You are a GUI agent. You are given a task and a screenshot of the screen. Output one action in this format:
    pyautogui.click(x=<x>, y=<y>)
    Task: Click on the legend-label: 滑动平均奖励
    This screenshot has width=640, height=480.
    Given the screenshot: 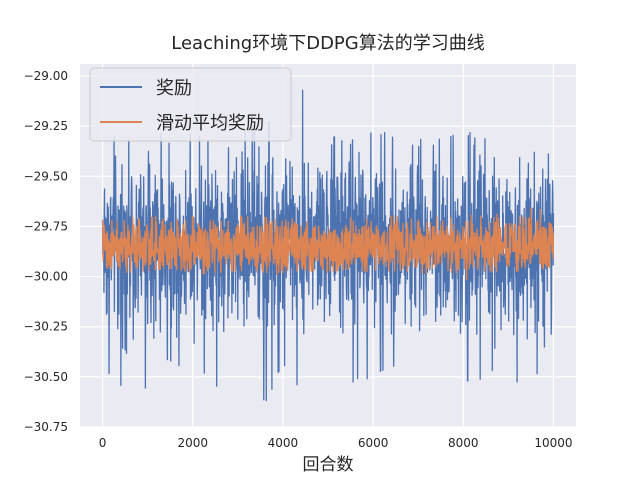 What is the action you would take?
    pyautogui.click(x=210, y=123)
    